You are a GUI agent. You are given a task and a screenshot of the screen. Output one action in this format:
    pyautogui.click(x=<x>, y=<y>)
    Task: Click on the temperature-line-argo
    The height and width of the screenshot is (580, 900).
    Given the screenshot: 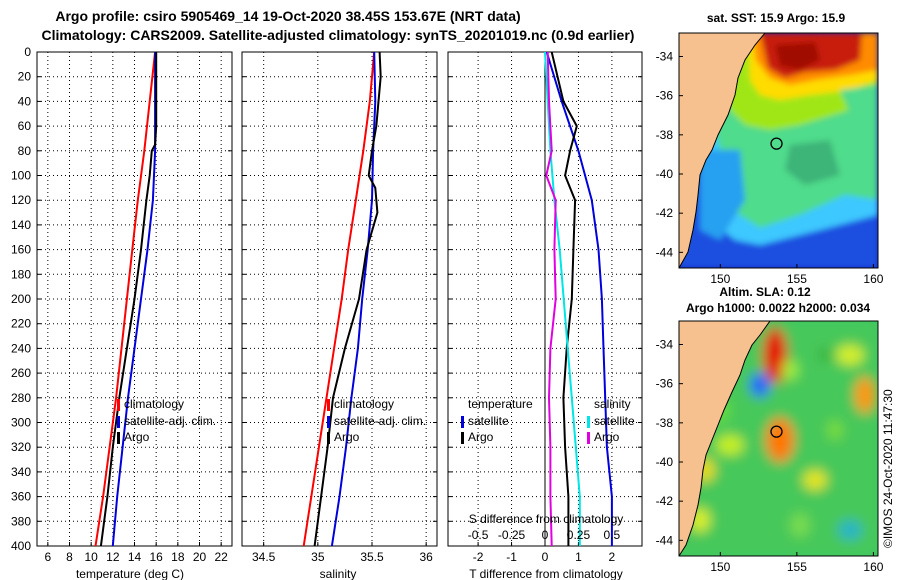 What is the action you would take?
    pyautogui.click(x=128, y=299)
    